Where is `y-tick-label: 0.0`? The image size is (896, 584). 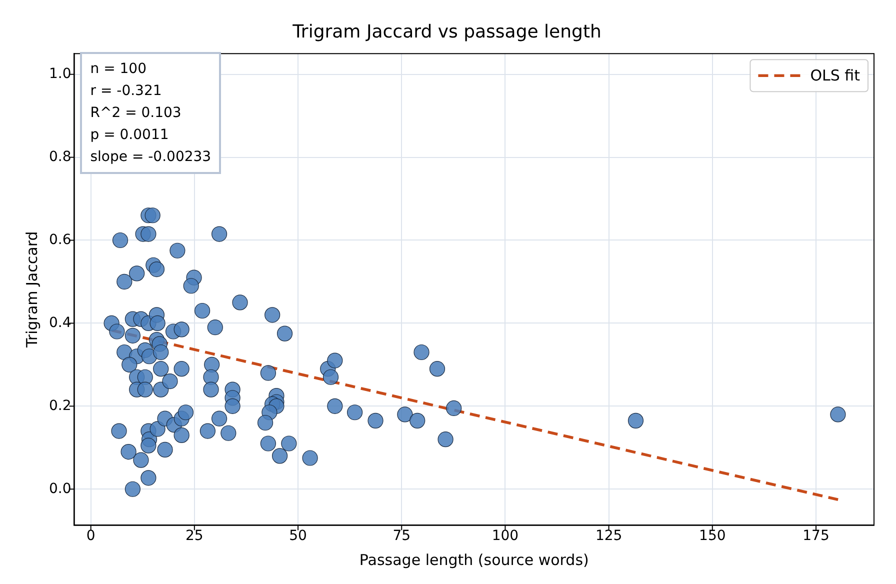 y-tick-label: 0.0 is located at coordinates (60, 488).